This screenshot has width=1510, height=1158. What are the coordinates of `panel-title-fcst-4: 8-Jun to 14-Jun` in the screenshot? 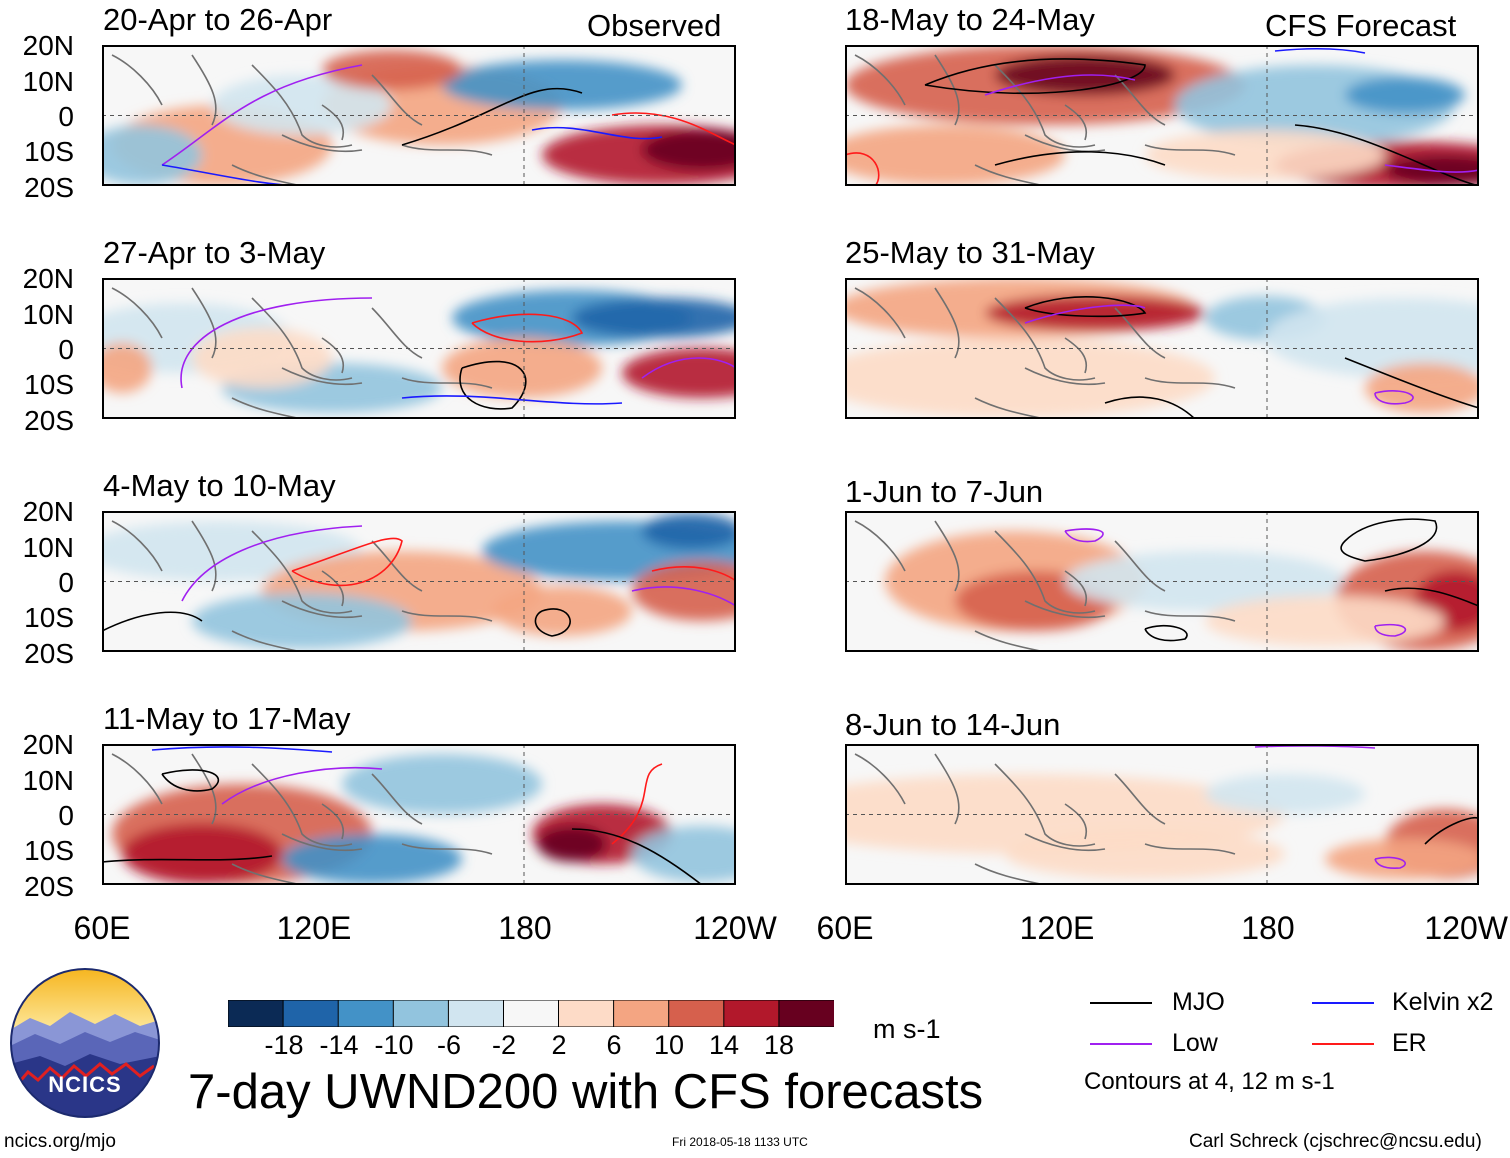 It's located at (953, 724).